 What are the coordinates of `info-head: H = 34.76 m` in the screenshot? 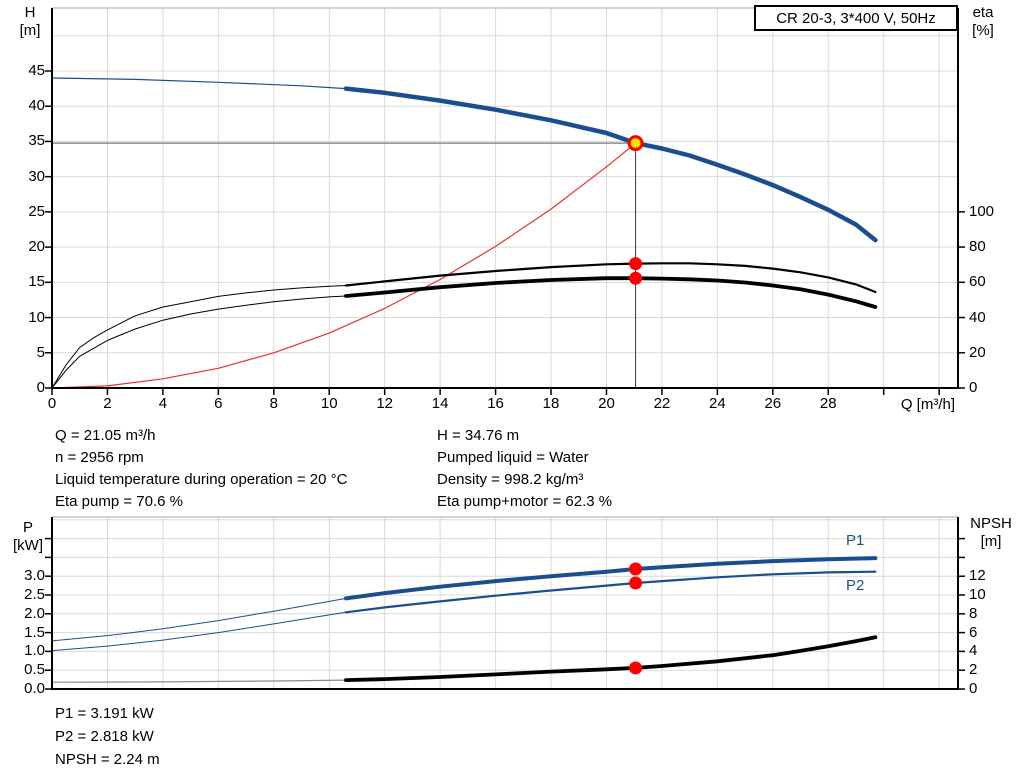 It's located at (478, 435).